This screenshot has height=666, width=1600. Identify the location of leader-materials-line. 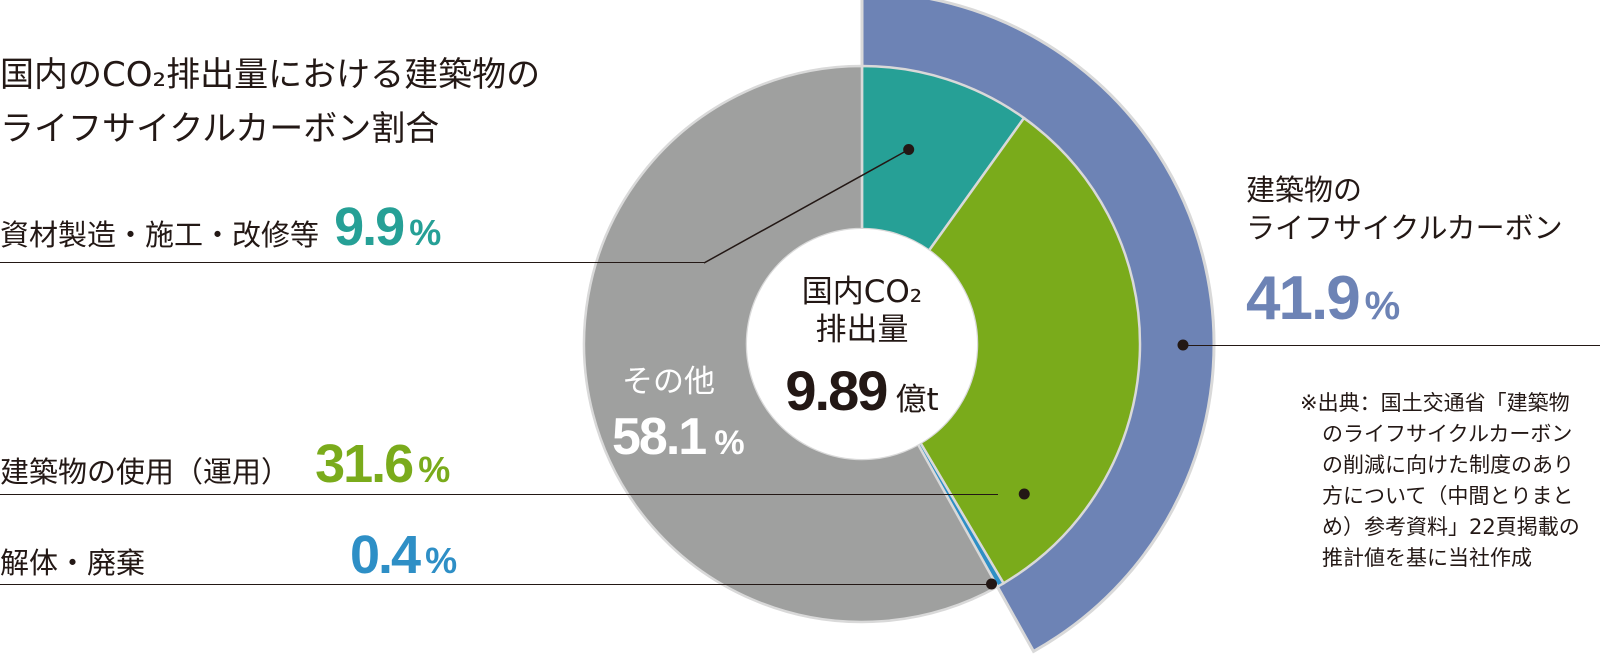
(806, 206).